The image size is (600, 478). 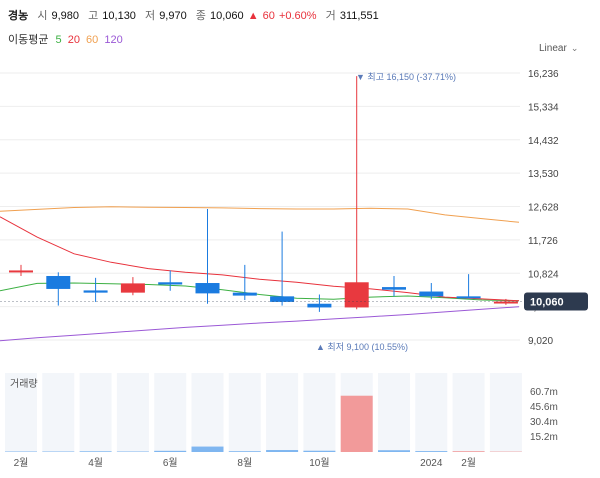 What do you see at coordinates (540, 341) in the screenshot?
I see `price-tick-label: 9,020` at bounding box center [540, 341].